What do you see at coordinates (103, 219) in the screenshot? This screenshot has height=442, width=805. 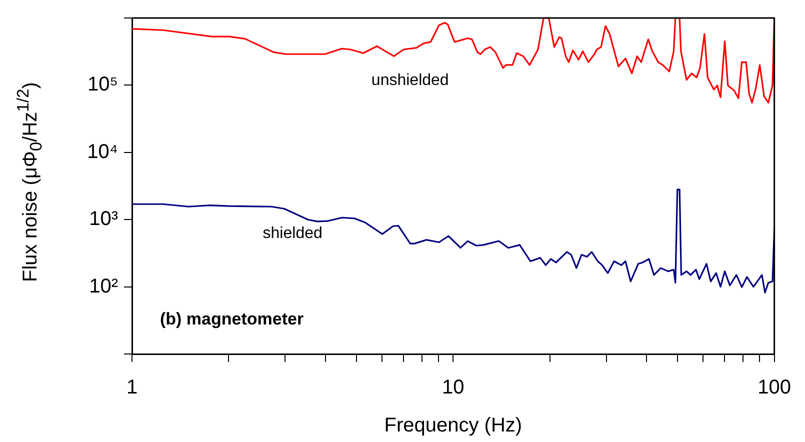 I see `y-tick-label: 10³` at bounding box center [103, 219].